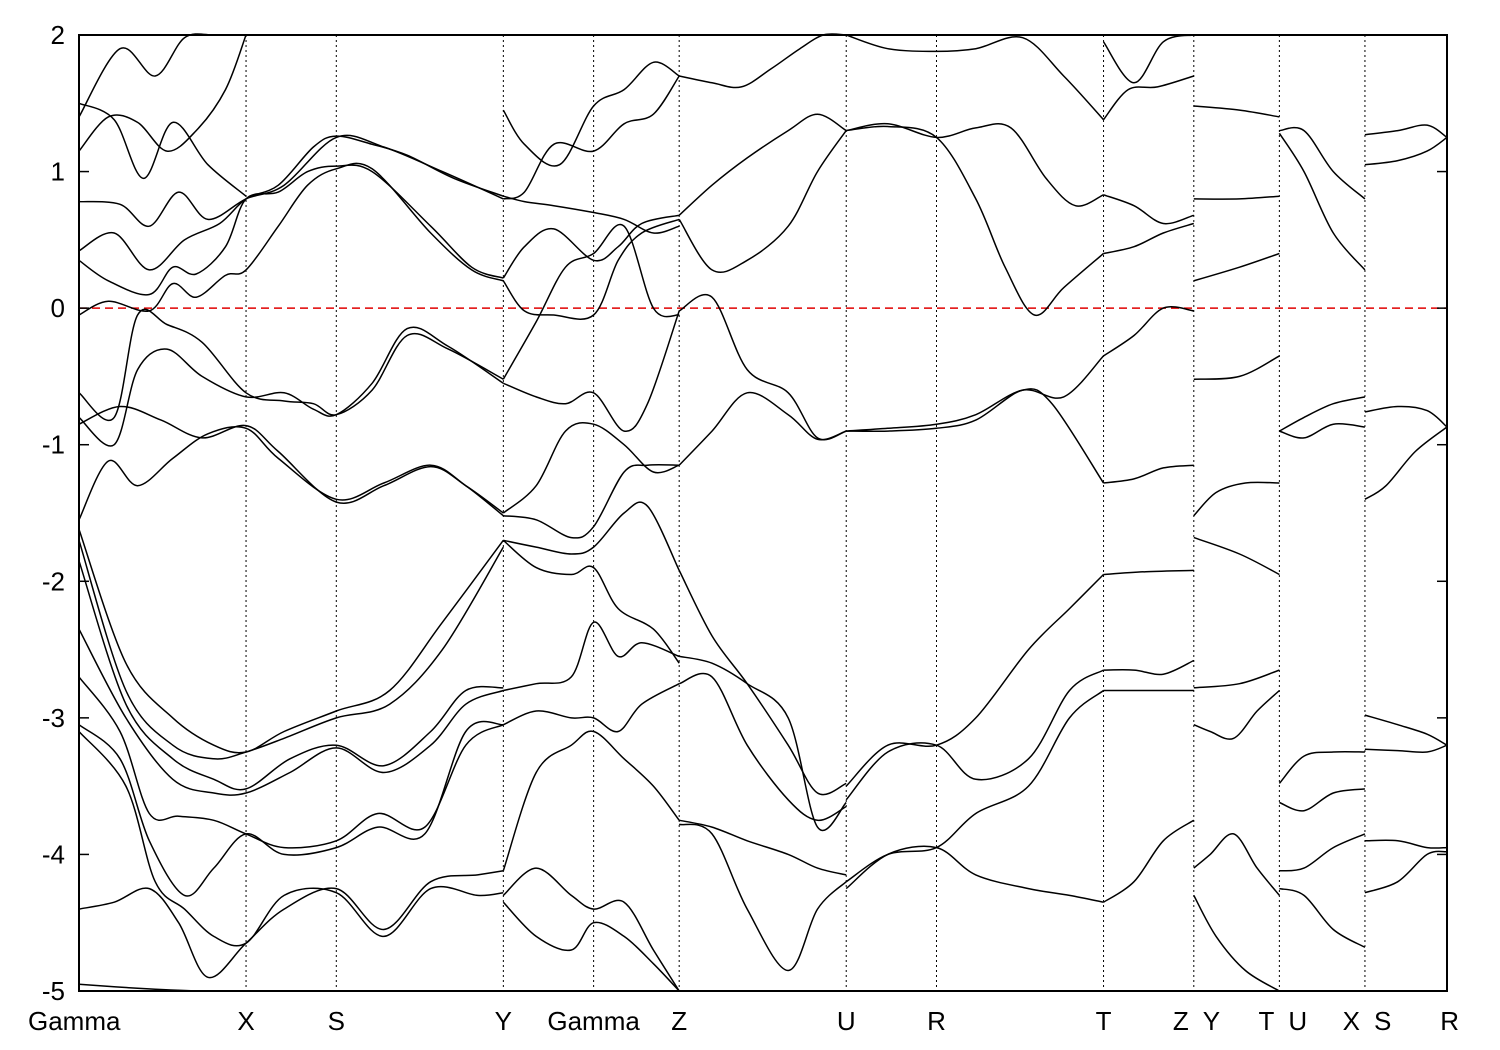 This screenshot has height=1050, width=1500. Describe the element at coordinates (58, 172) in the screenshot. I see `y-tick-label: 1` at that location.